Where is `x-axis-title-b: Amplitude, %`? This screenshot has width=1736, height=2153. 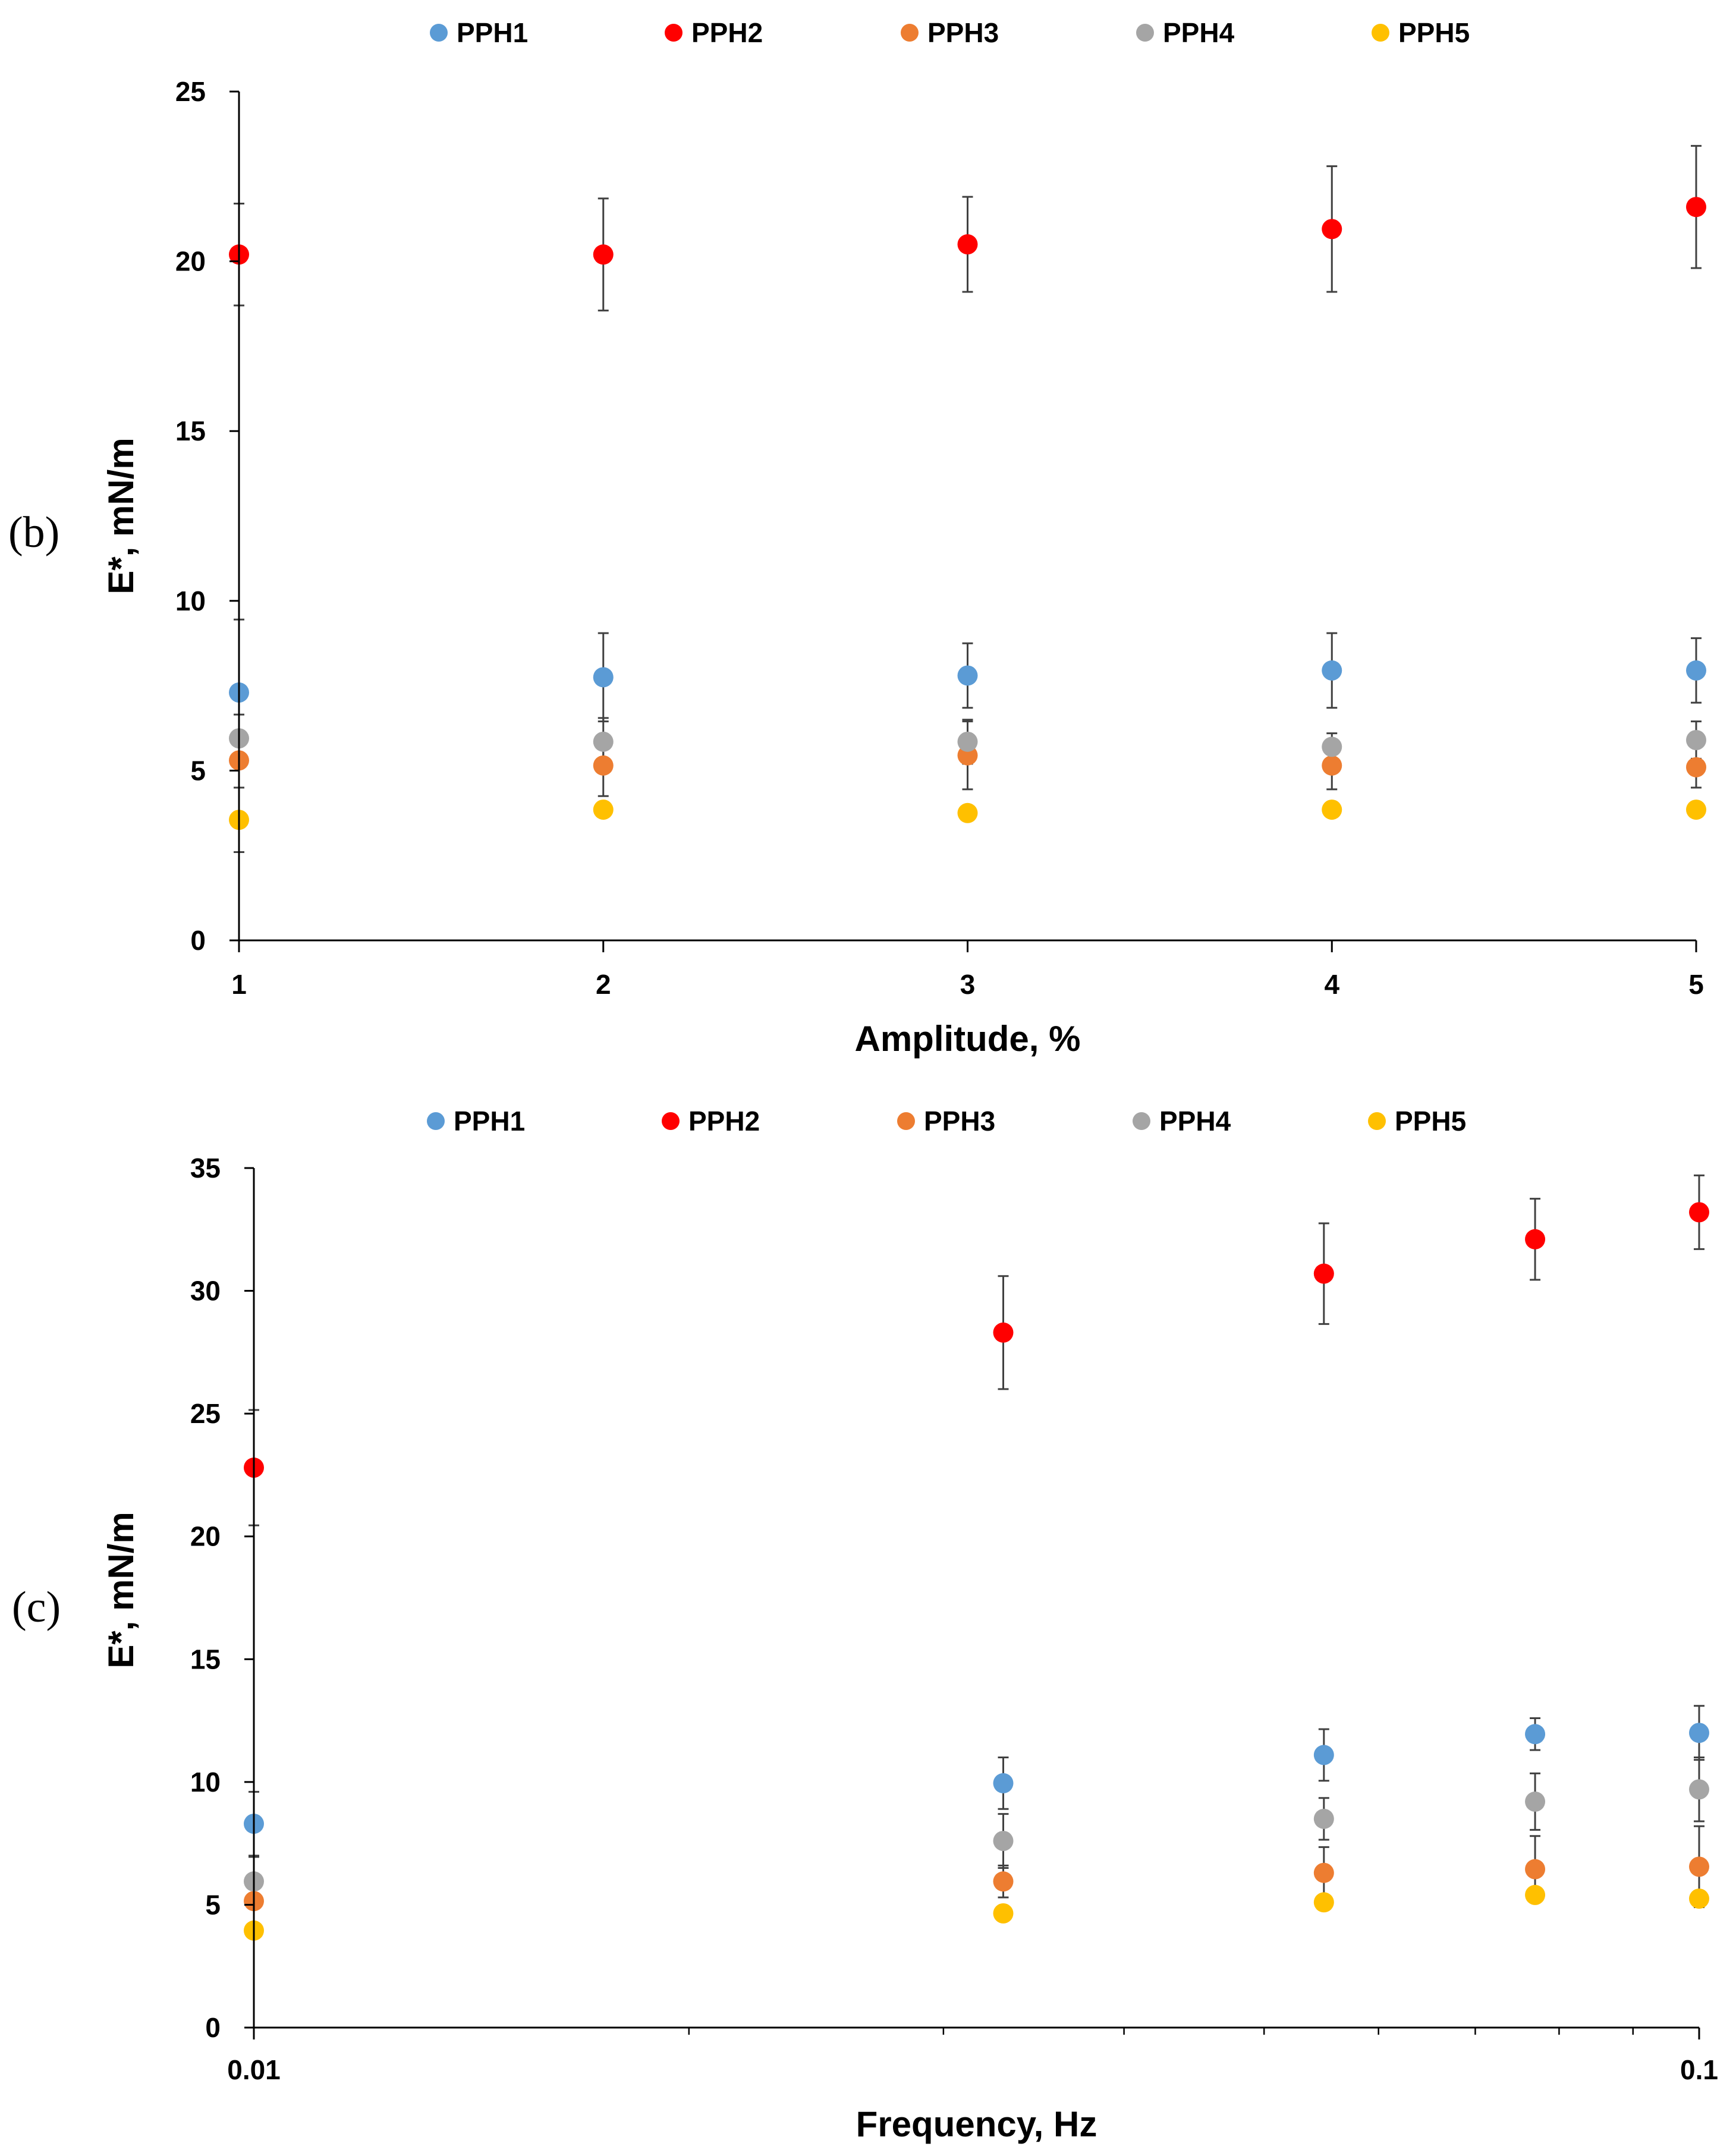 x-axis-title-b: Amplitude, % is located at coordinates (967, 1039).